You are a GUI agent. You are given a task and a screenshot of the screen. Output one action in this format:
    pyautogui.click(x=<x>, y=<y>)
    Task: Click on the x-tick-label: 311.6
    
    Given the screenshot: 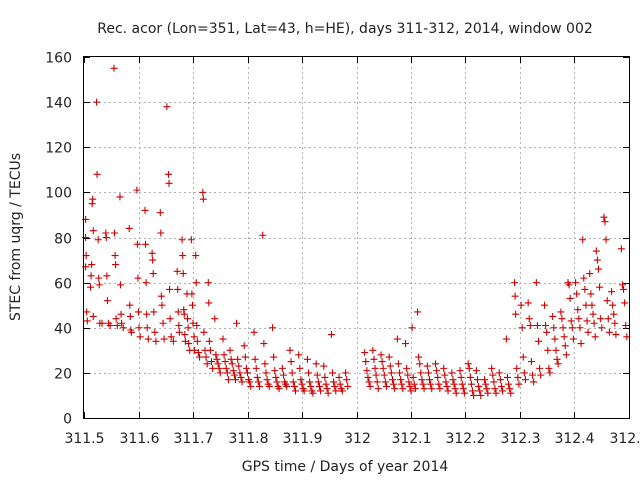 What is the action you would take?
    pyautogui.click(x=139, y=439)
    